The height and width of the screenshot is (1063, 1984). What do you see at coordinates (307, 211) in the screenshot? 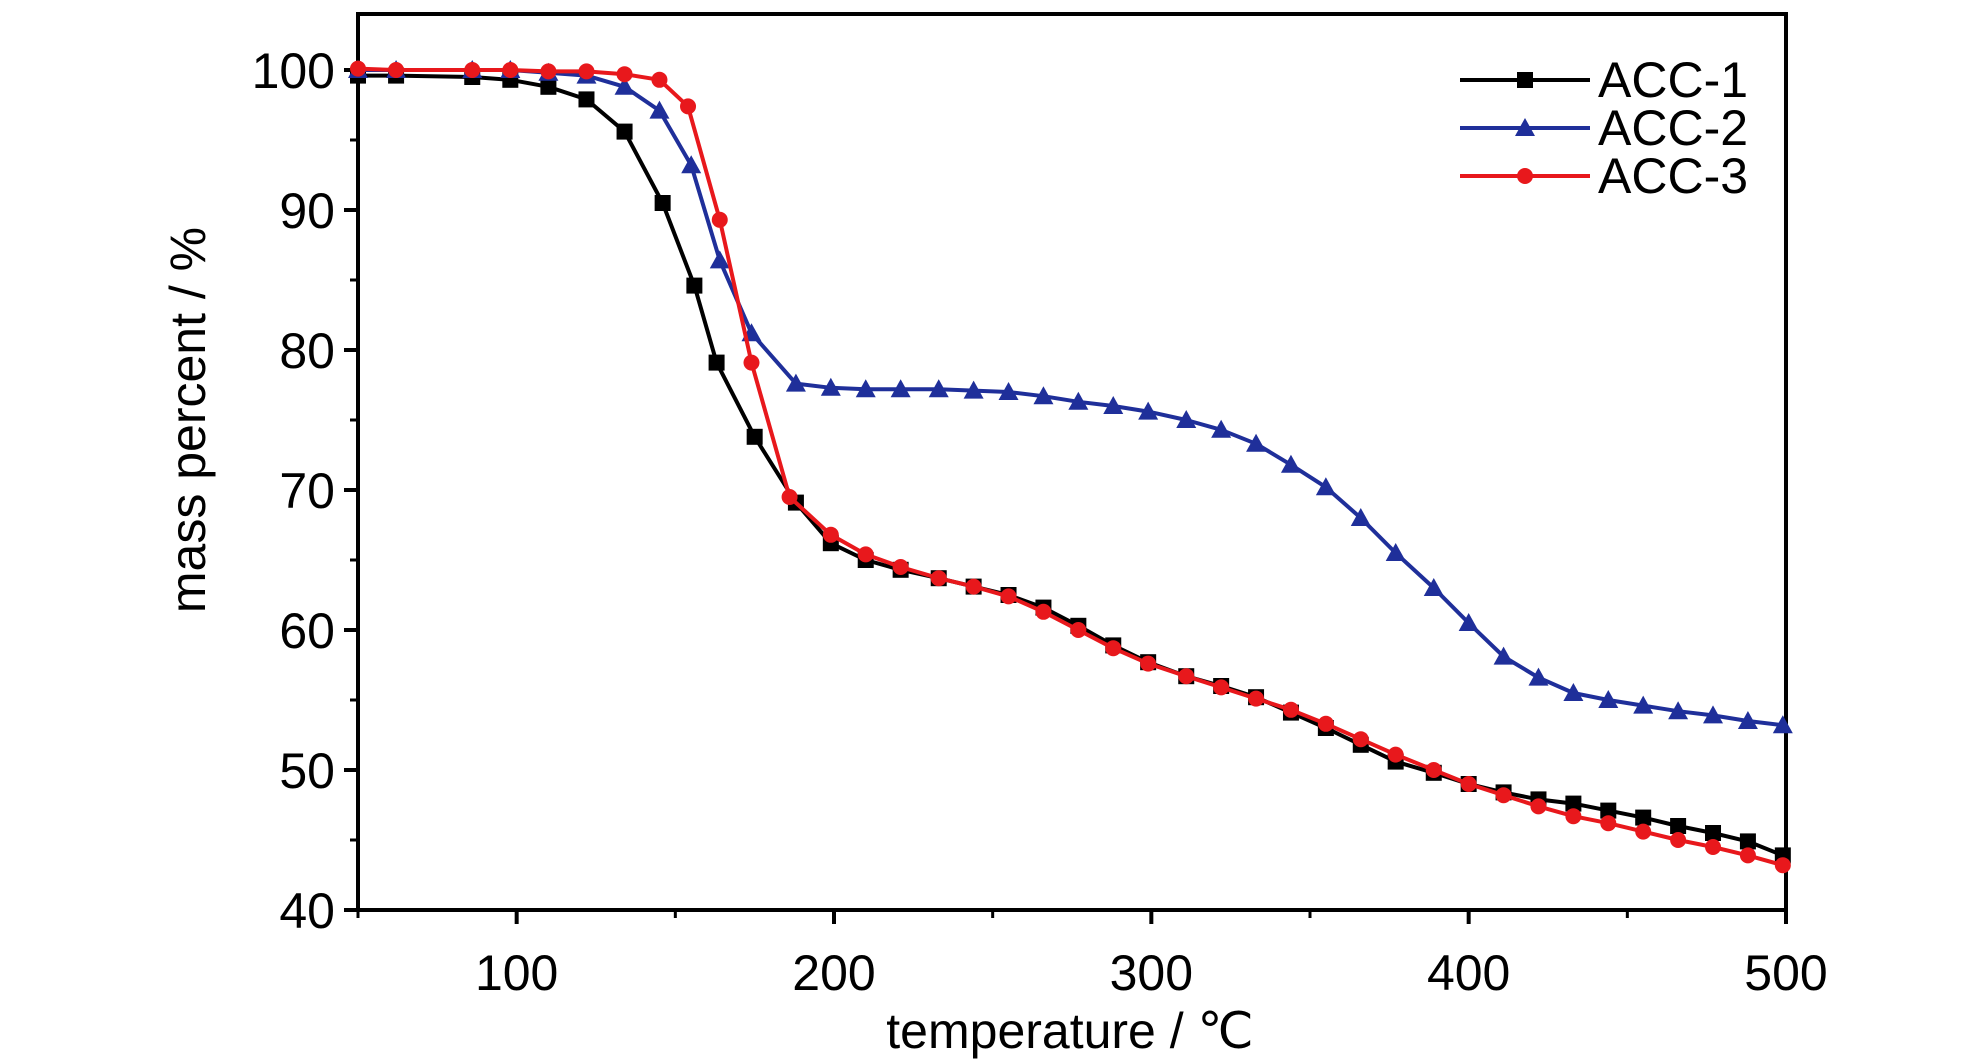
I see `y-tick-label: 90` at bounding box center [307, 211].